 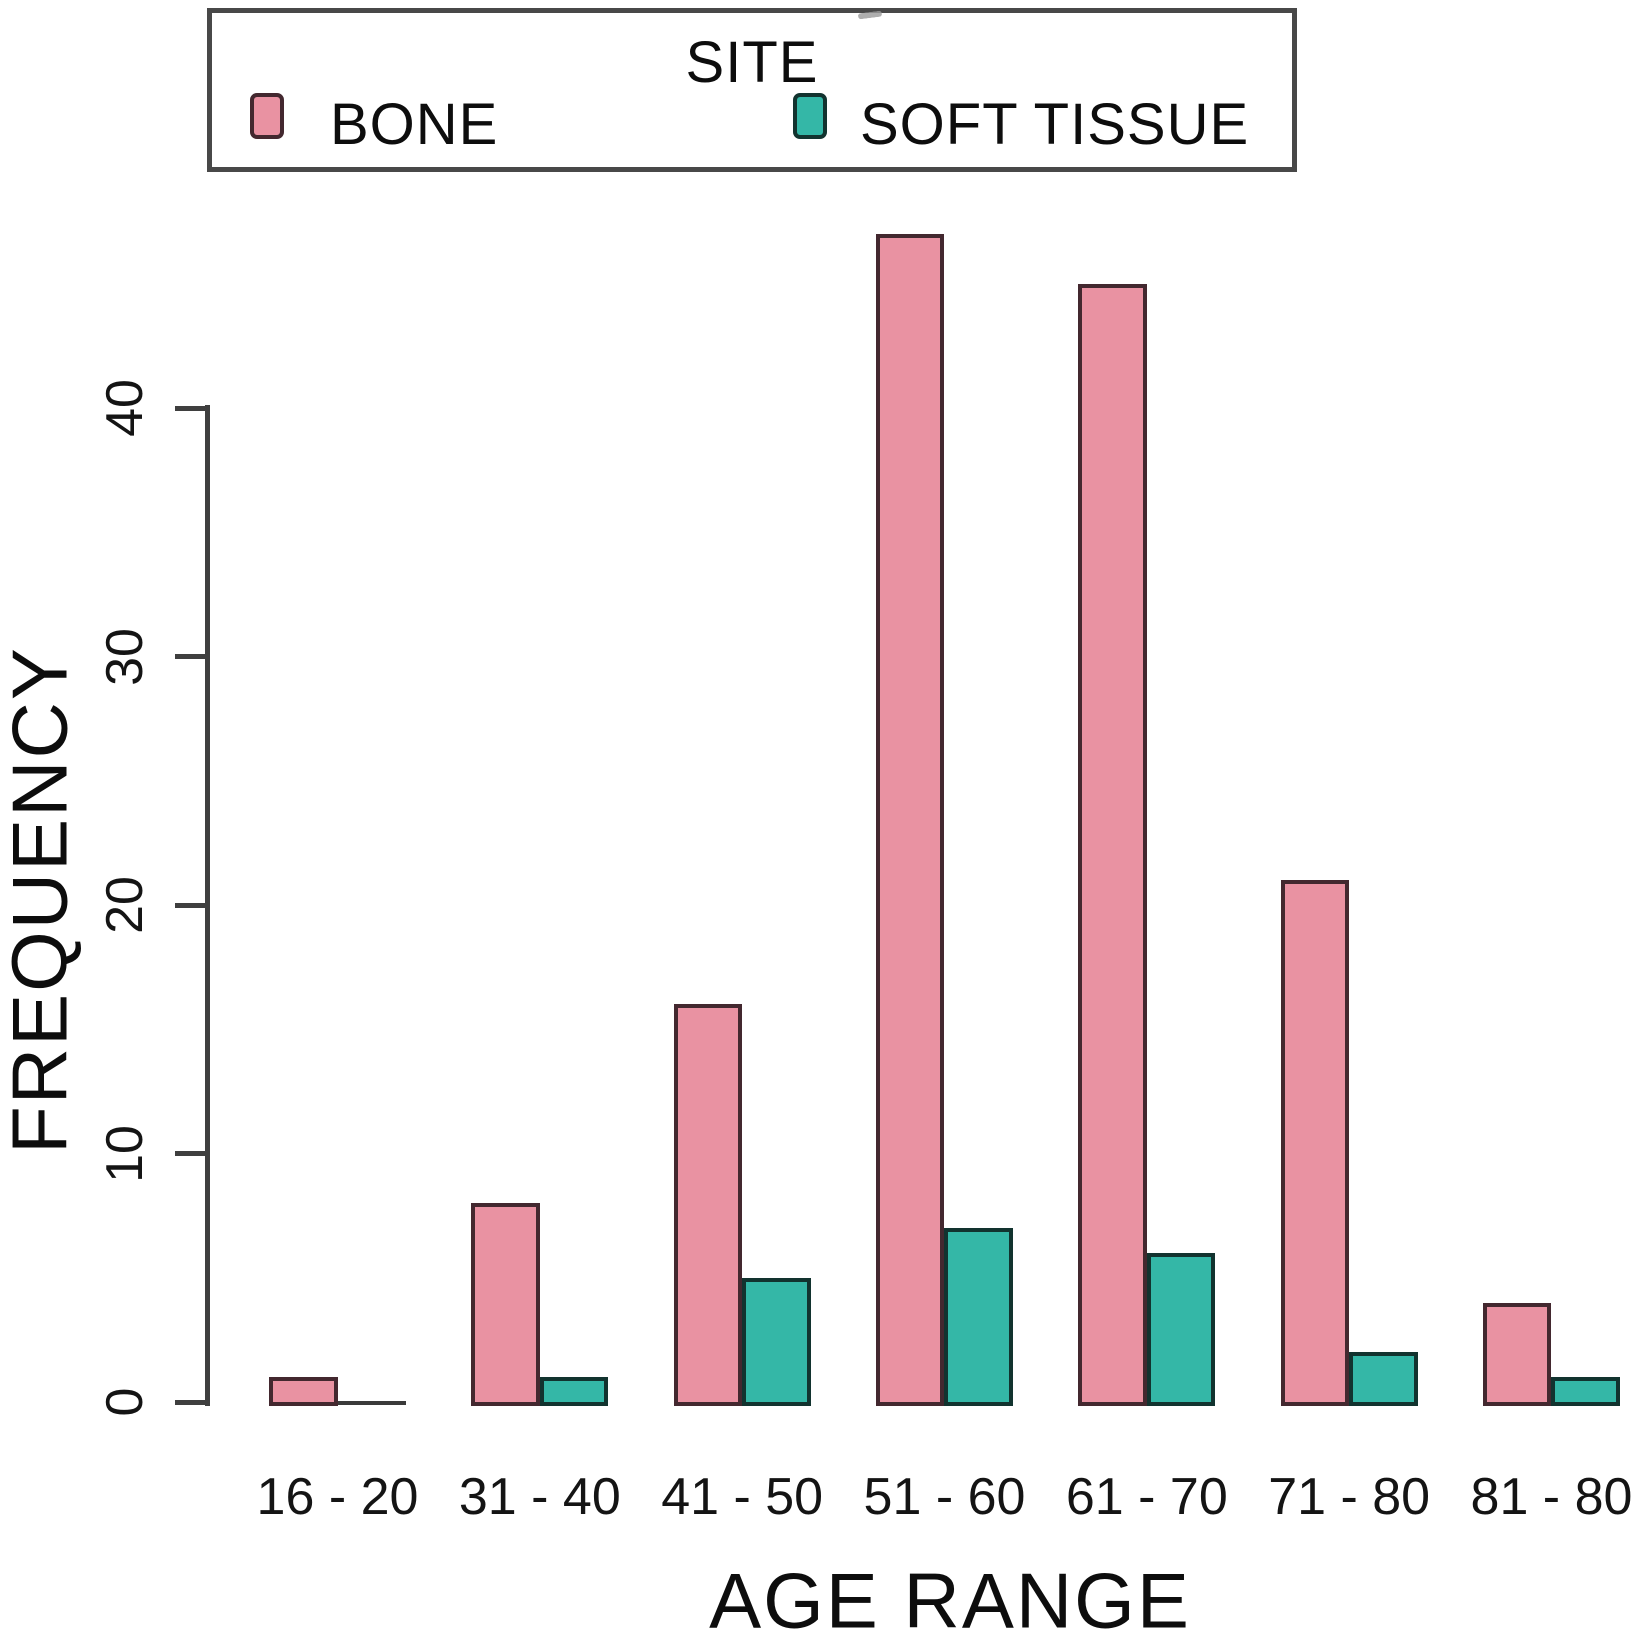 I want to click on legend-box: SITE BONE SOFT TISSUE, so click(x=752, y=90).